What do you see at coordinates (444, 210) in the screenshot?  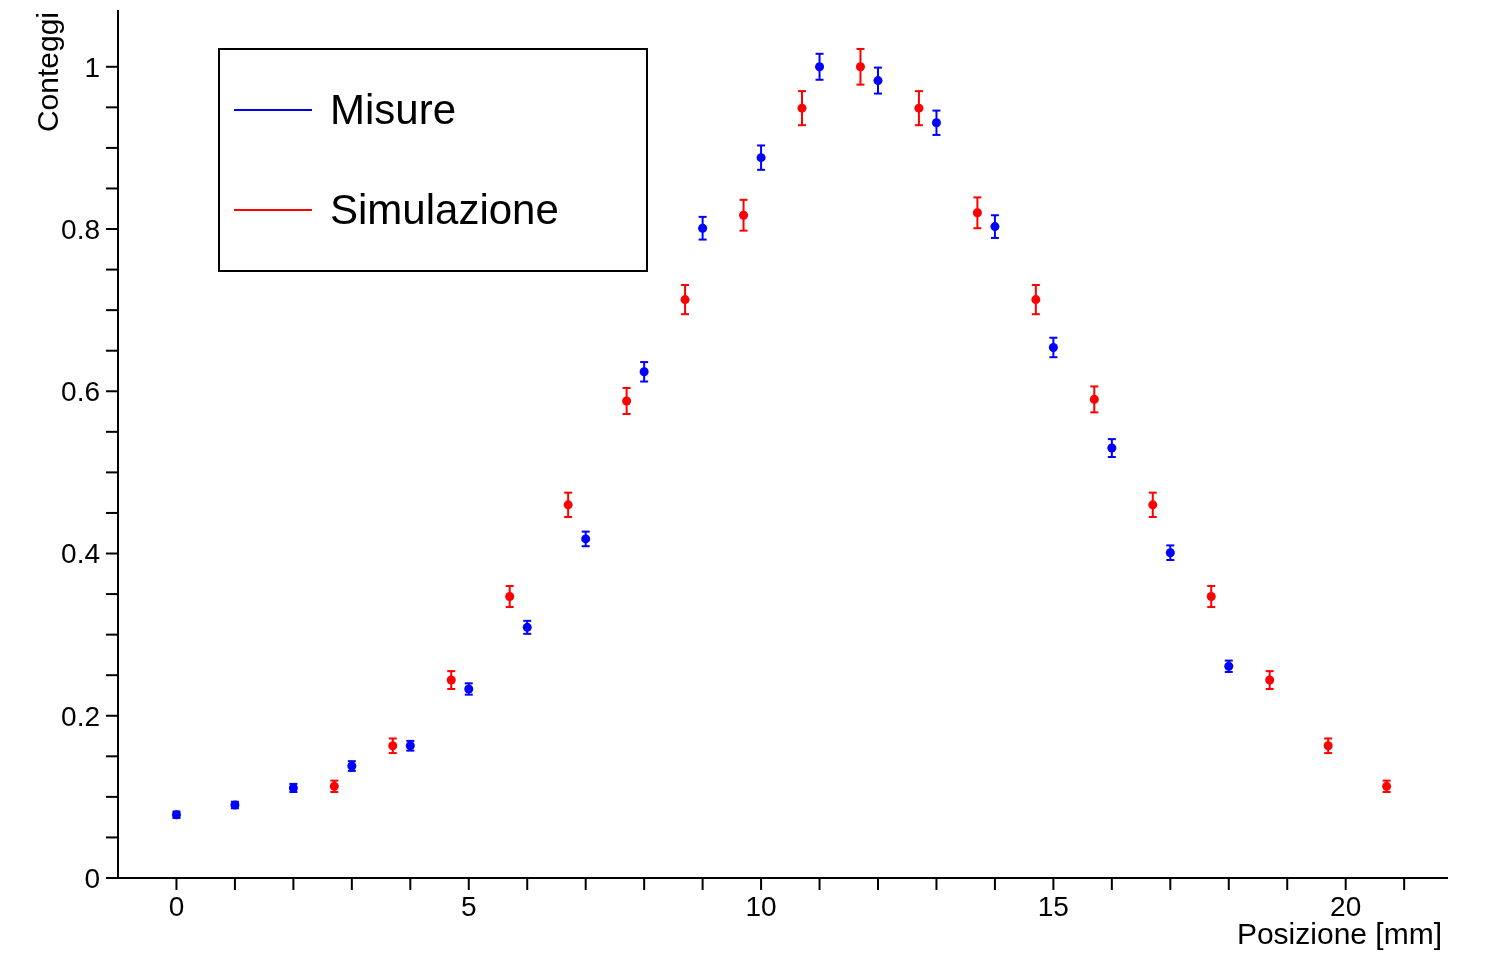 I see `legend-label: Simulazione` at bounding box center [444, 210].